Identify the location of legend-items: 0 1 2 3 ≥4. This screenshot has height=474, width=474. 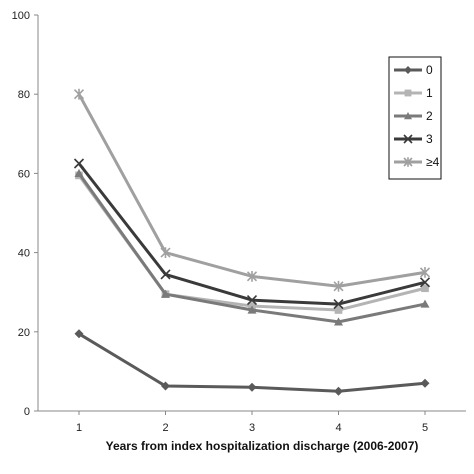
(417, 116).